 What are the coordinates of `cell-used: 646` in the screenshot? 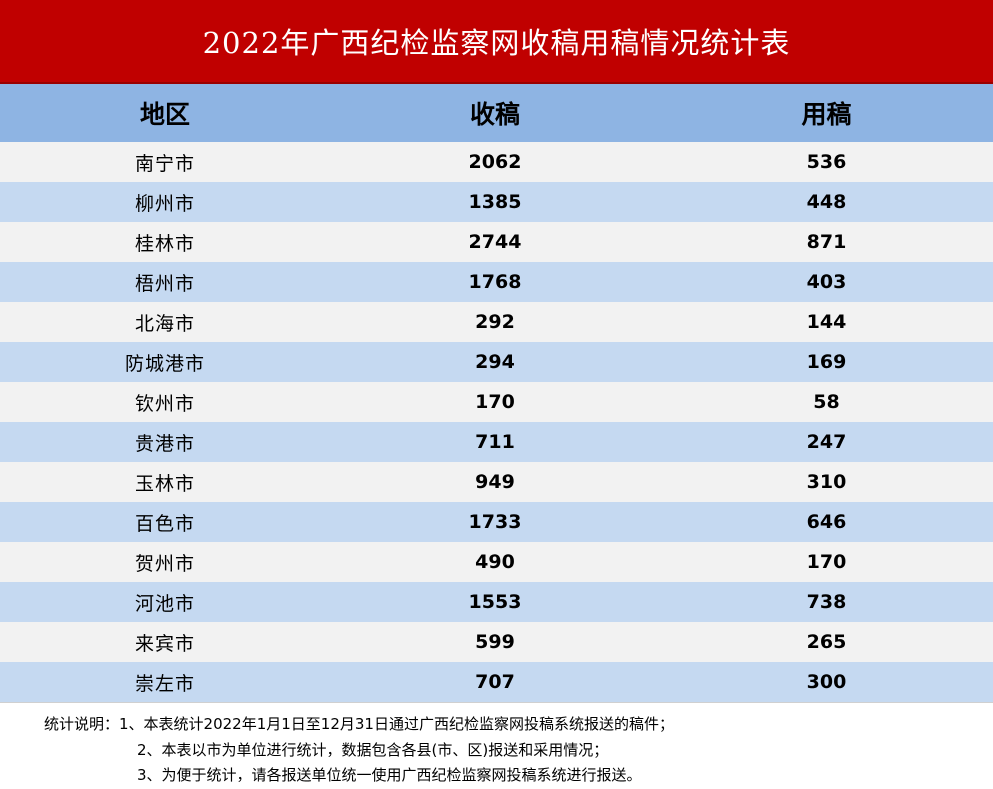 It's located at (826, 522).